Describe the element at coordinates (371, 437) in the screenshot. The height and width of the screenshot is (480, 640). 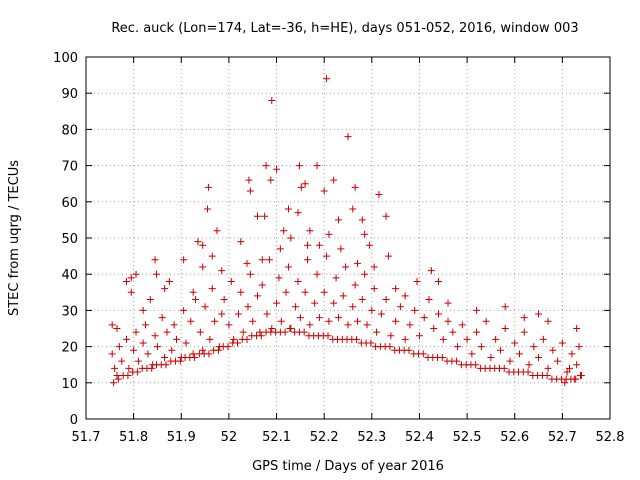
I see `x-tick-label: 52.3` at that location.